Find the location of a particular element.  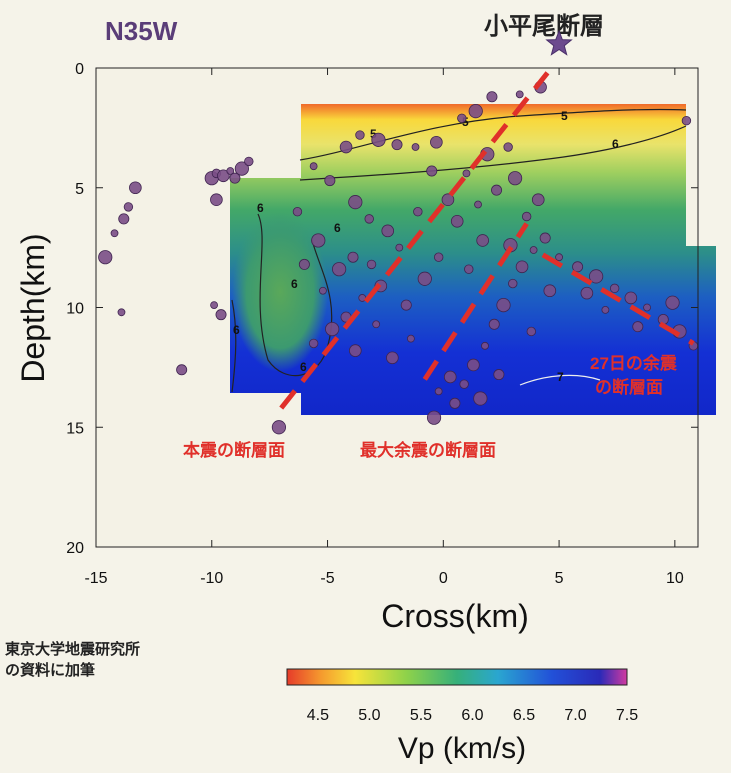

x-axis-label: Cross(km) is located at coordinates (455, 616).